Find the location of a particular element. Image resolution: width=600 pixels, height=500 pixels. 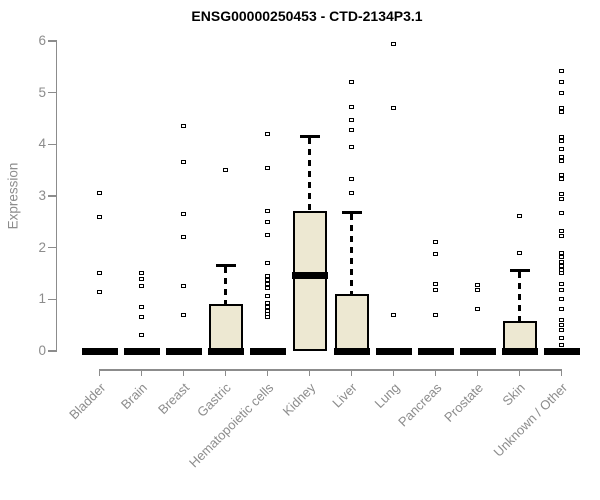

x-category-label: Hematopoietic cells is located at coordinates (231, 425).